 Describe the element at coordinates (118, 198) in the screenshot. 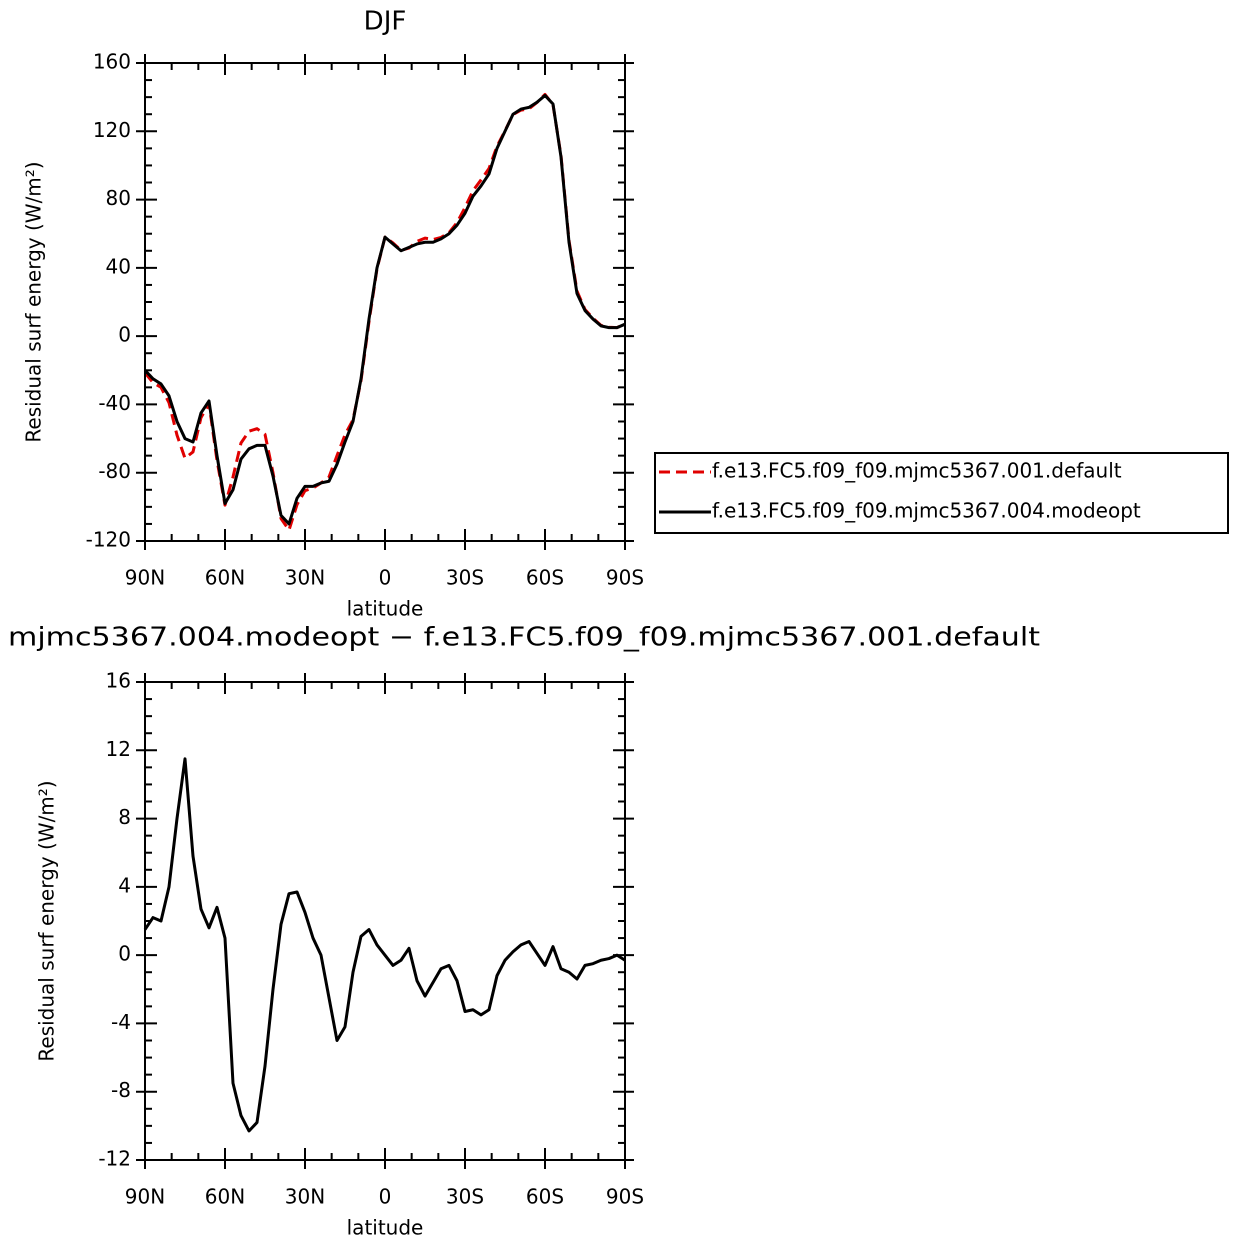

I see `y-tick-label: 80` at that location.